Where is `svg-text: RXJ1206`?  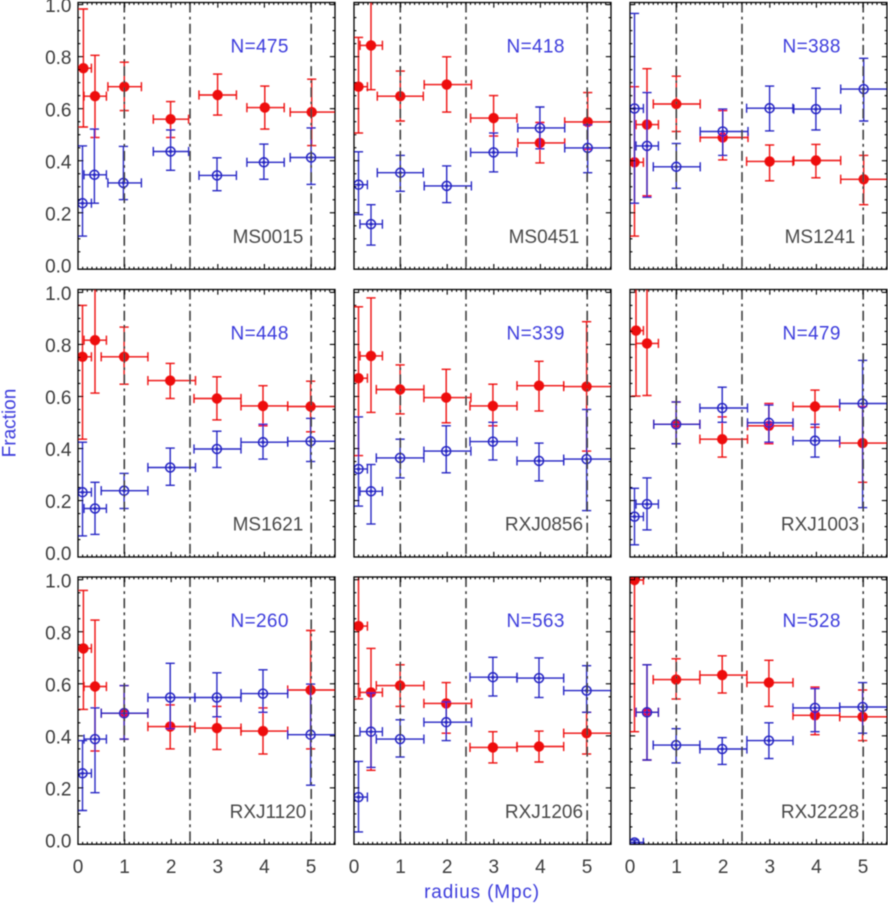 svg-text: RXJ1206 is located at coordinates (544, 812).